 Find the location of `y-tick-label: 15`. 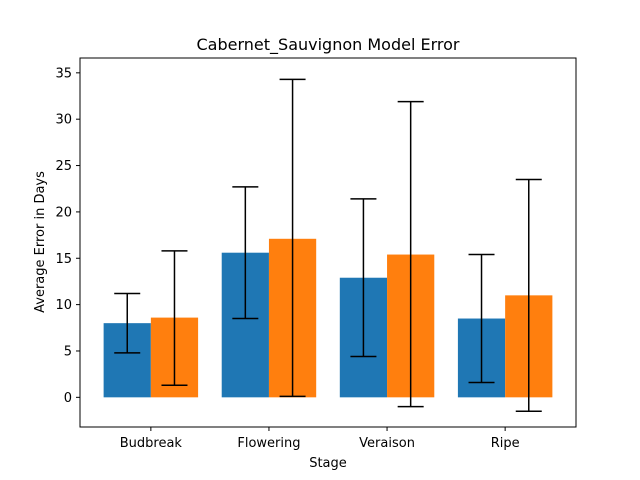

y-tick-label: 15 is located at coordinates (63, 259).